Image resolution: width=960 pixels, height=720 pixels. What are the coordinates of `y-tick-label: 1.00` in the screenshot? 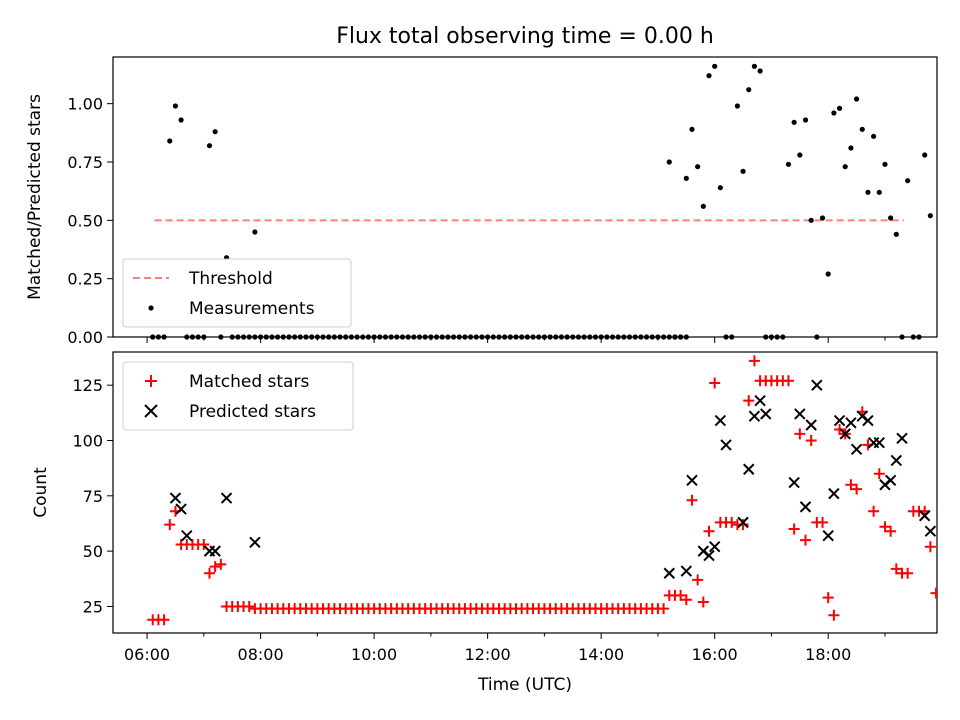 It's located at (85, 104).